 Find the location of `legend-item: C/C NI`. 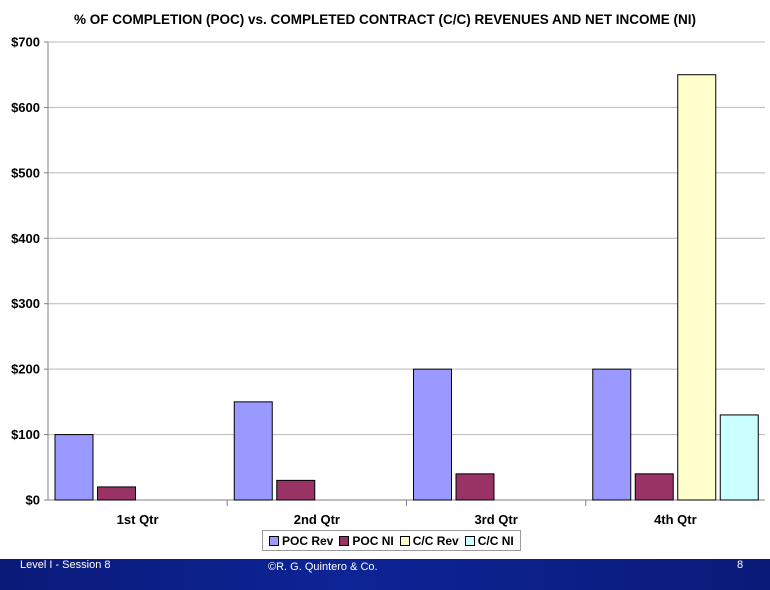

legend-item: C/C NI is located at coordinates (489, 540).